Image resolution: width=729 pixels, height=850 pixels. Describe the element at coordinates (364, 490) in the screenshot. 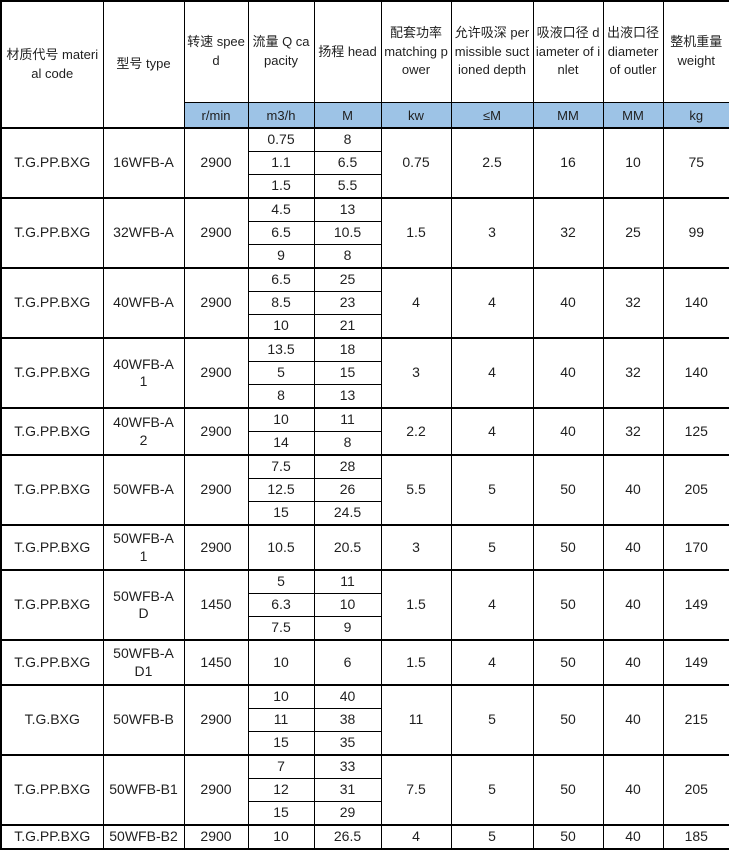

I see `table-row: T.G.PP.BXG 50WFB-A 2900 7.5 28 5.5 5 50 40 205` at that location.